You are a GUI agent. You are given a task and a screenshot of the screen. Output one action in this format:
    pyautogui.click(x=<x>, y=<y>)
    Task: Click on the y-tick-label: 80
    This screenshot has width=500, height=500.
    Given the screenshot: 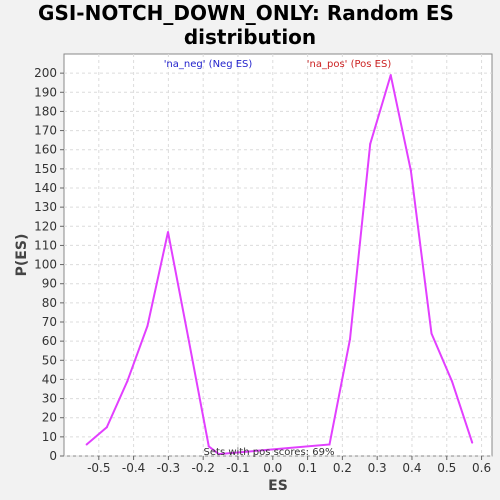 What is the action you would take?
    pyautogui.click(x=49, y=303)
    